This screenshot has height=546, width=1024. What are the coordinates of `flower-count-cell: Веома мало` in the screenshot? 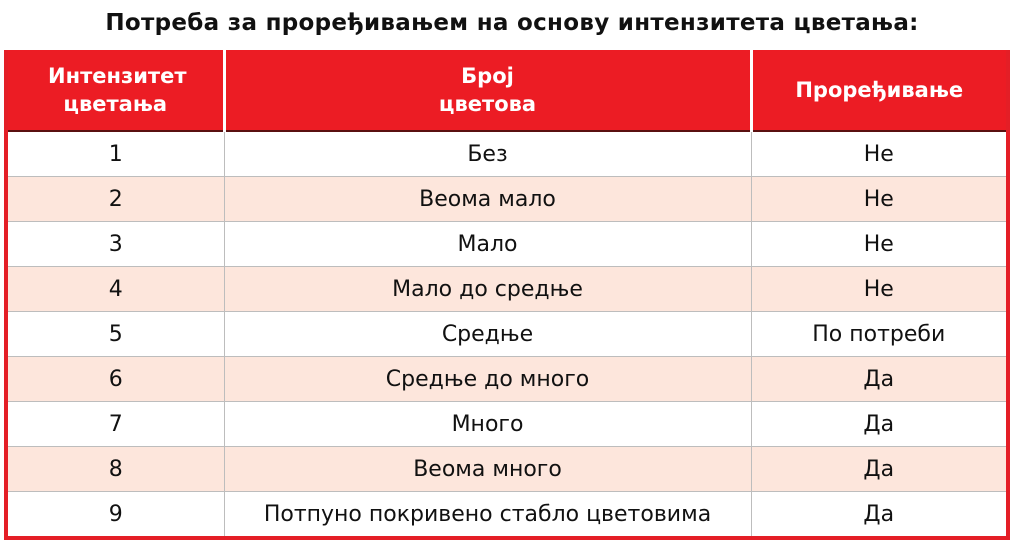 It's located at (487, 199).